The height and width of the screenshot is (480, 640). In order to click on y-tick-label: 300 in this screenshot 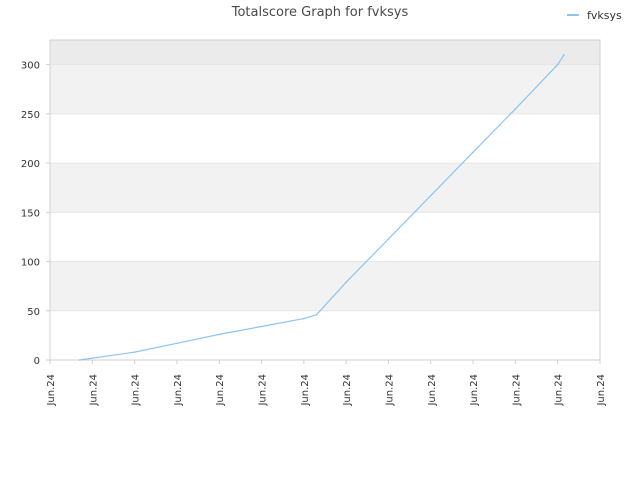, I will do `click(30, 66)`.